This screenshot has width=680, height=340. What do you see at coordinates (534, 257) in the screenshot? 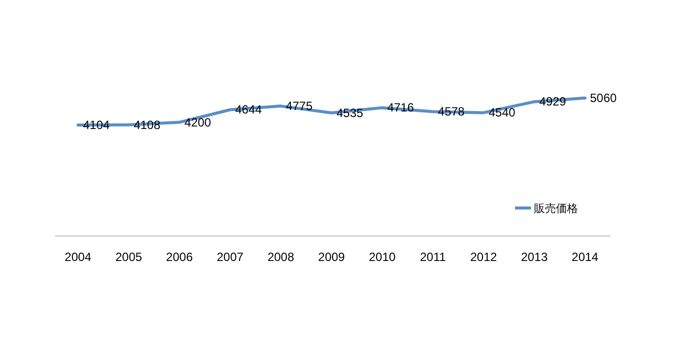
I see `x-tick-label: 2013` at bounding box center [534, 257].